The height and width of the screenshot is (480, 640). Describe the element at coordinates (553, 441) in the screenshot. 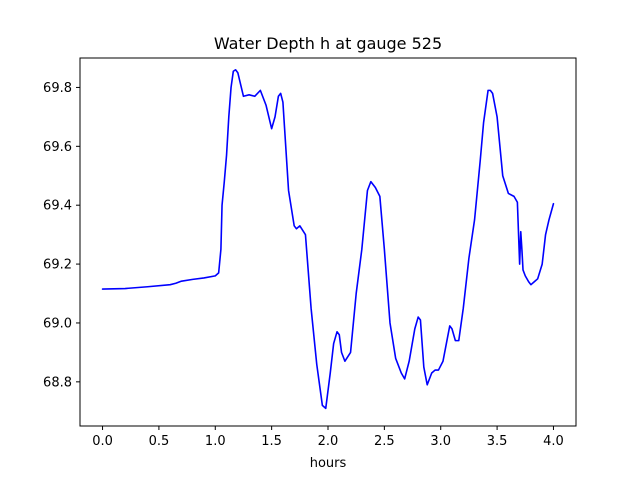

I see `x-tick-label: 4.0` at that location.